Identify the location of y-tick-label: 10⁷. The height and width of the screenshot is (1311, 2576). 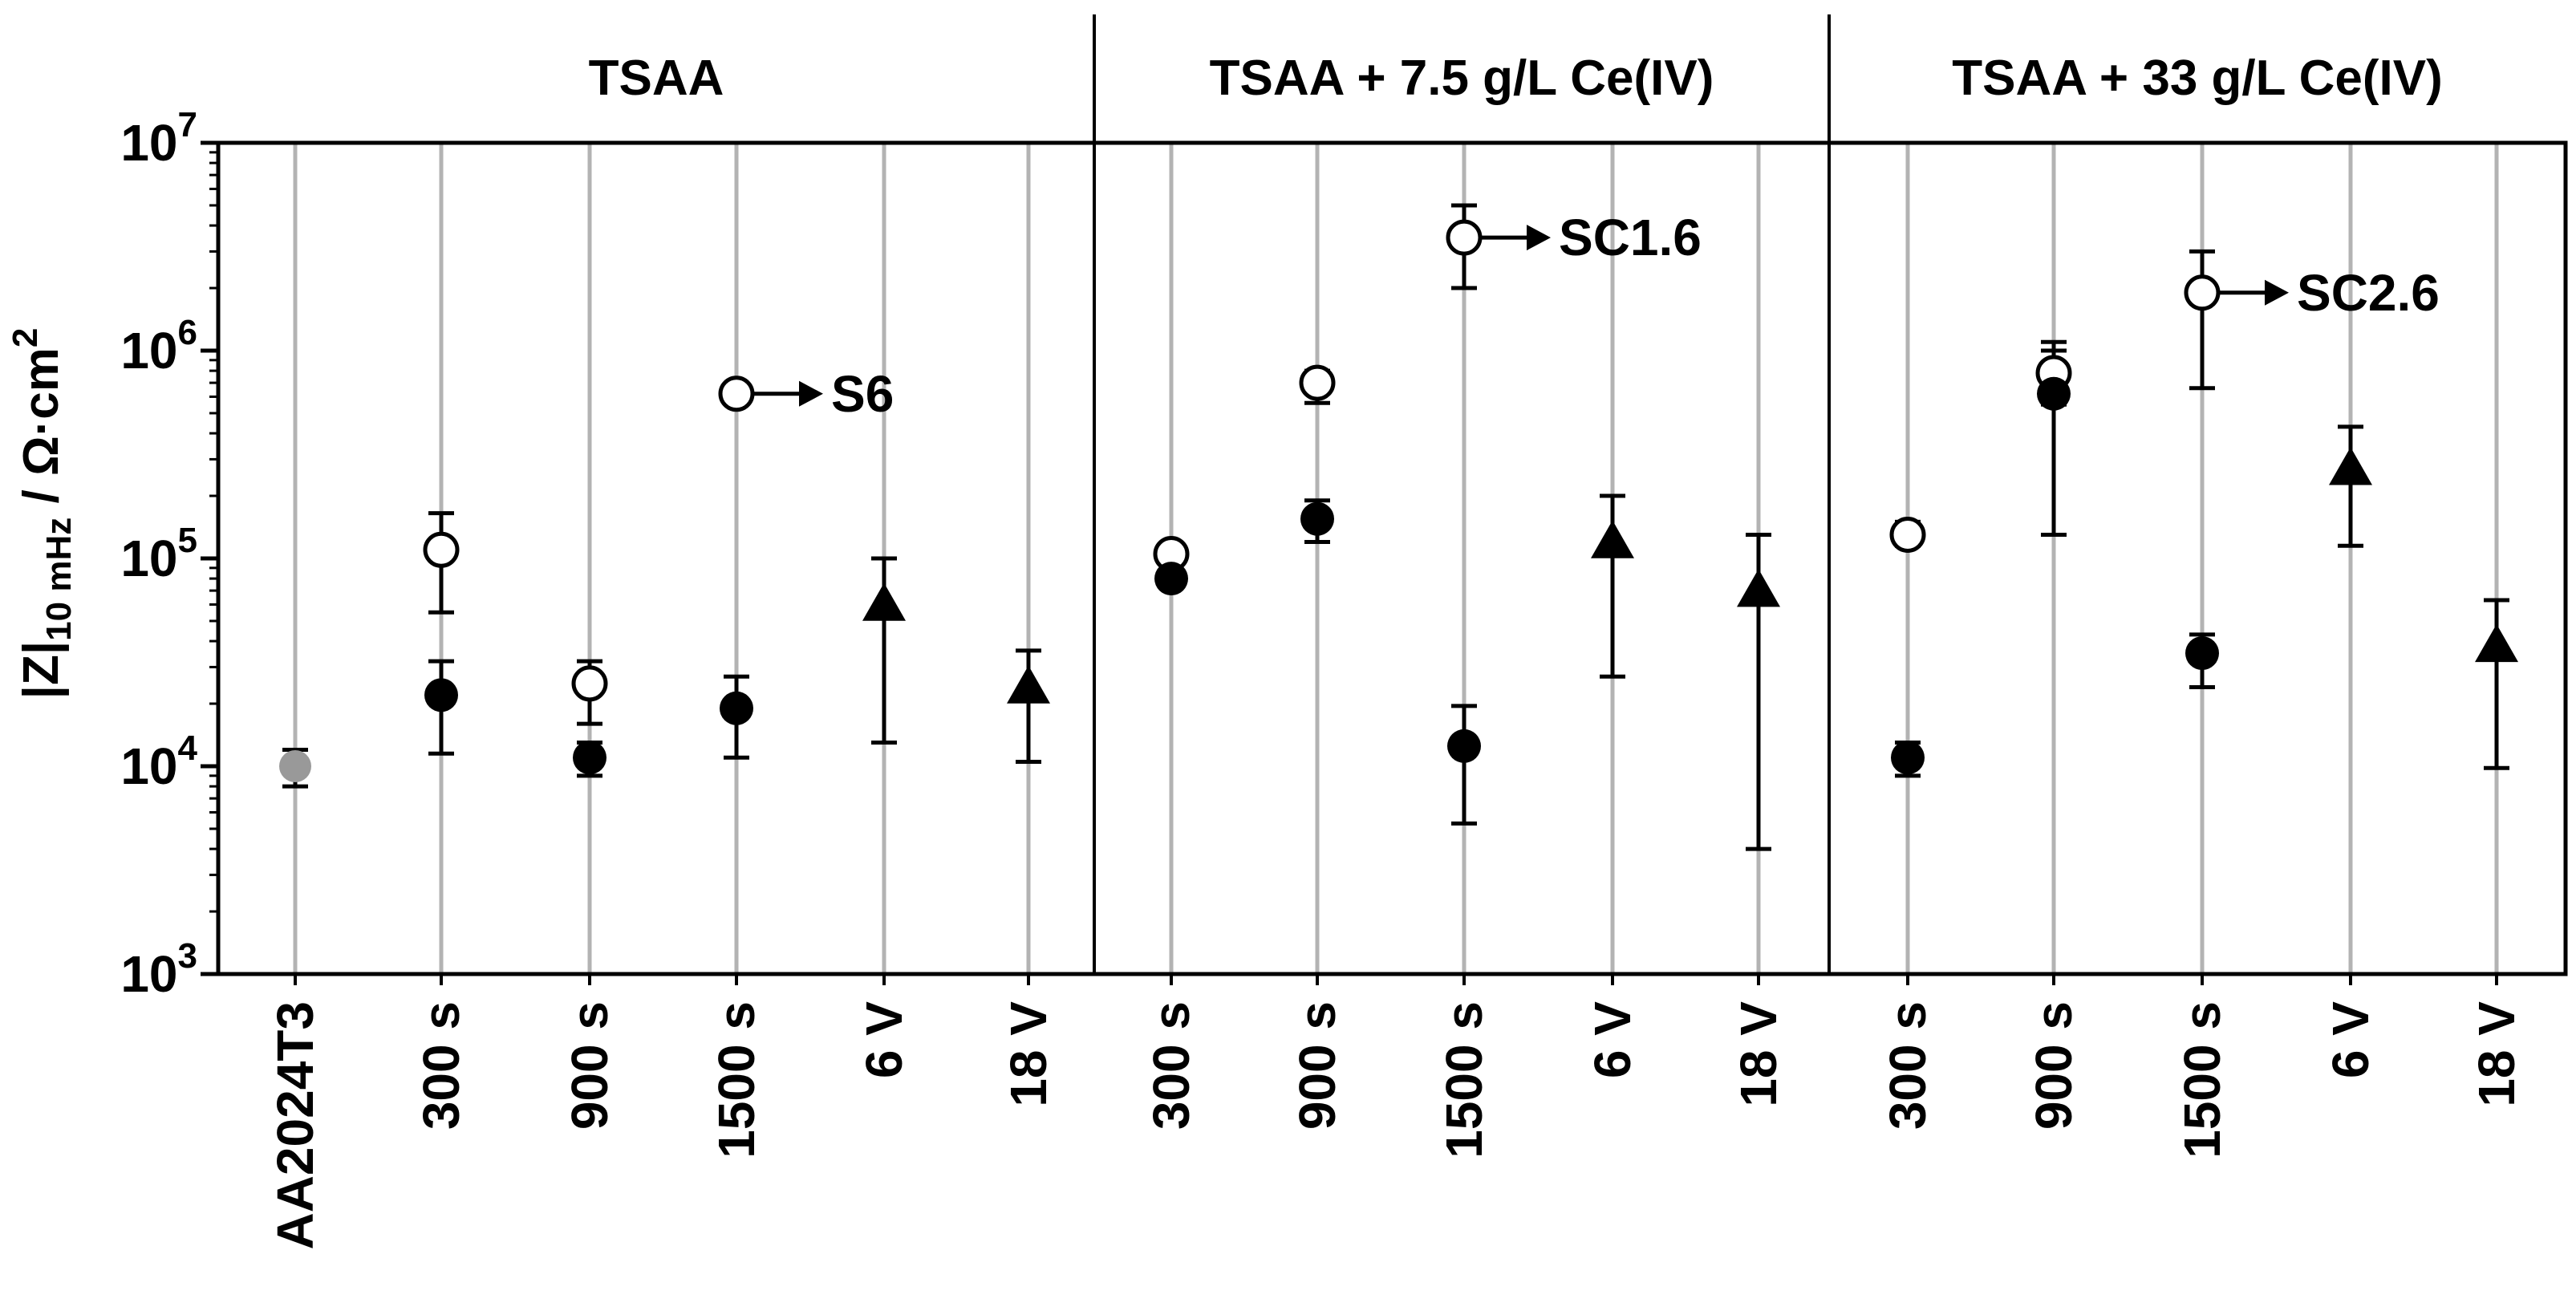
(158, 138).